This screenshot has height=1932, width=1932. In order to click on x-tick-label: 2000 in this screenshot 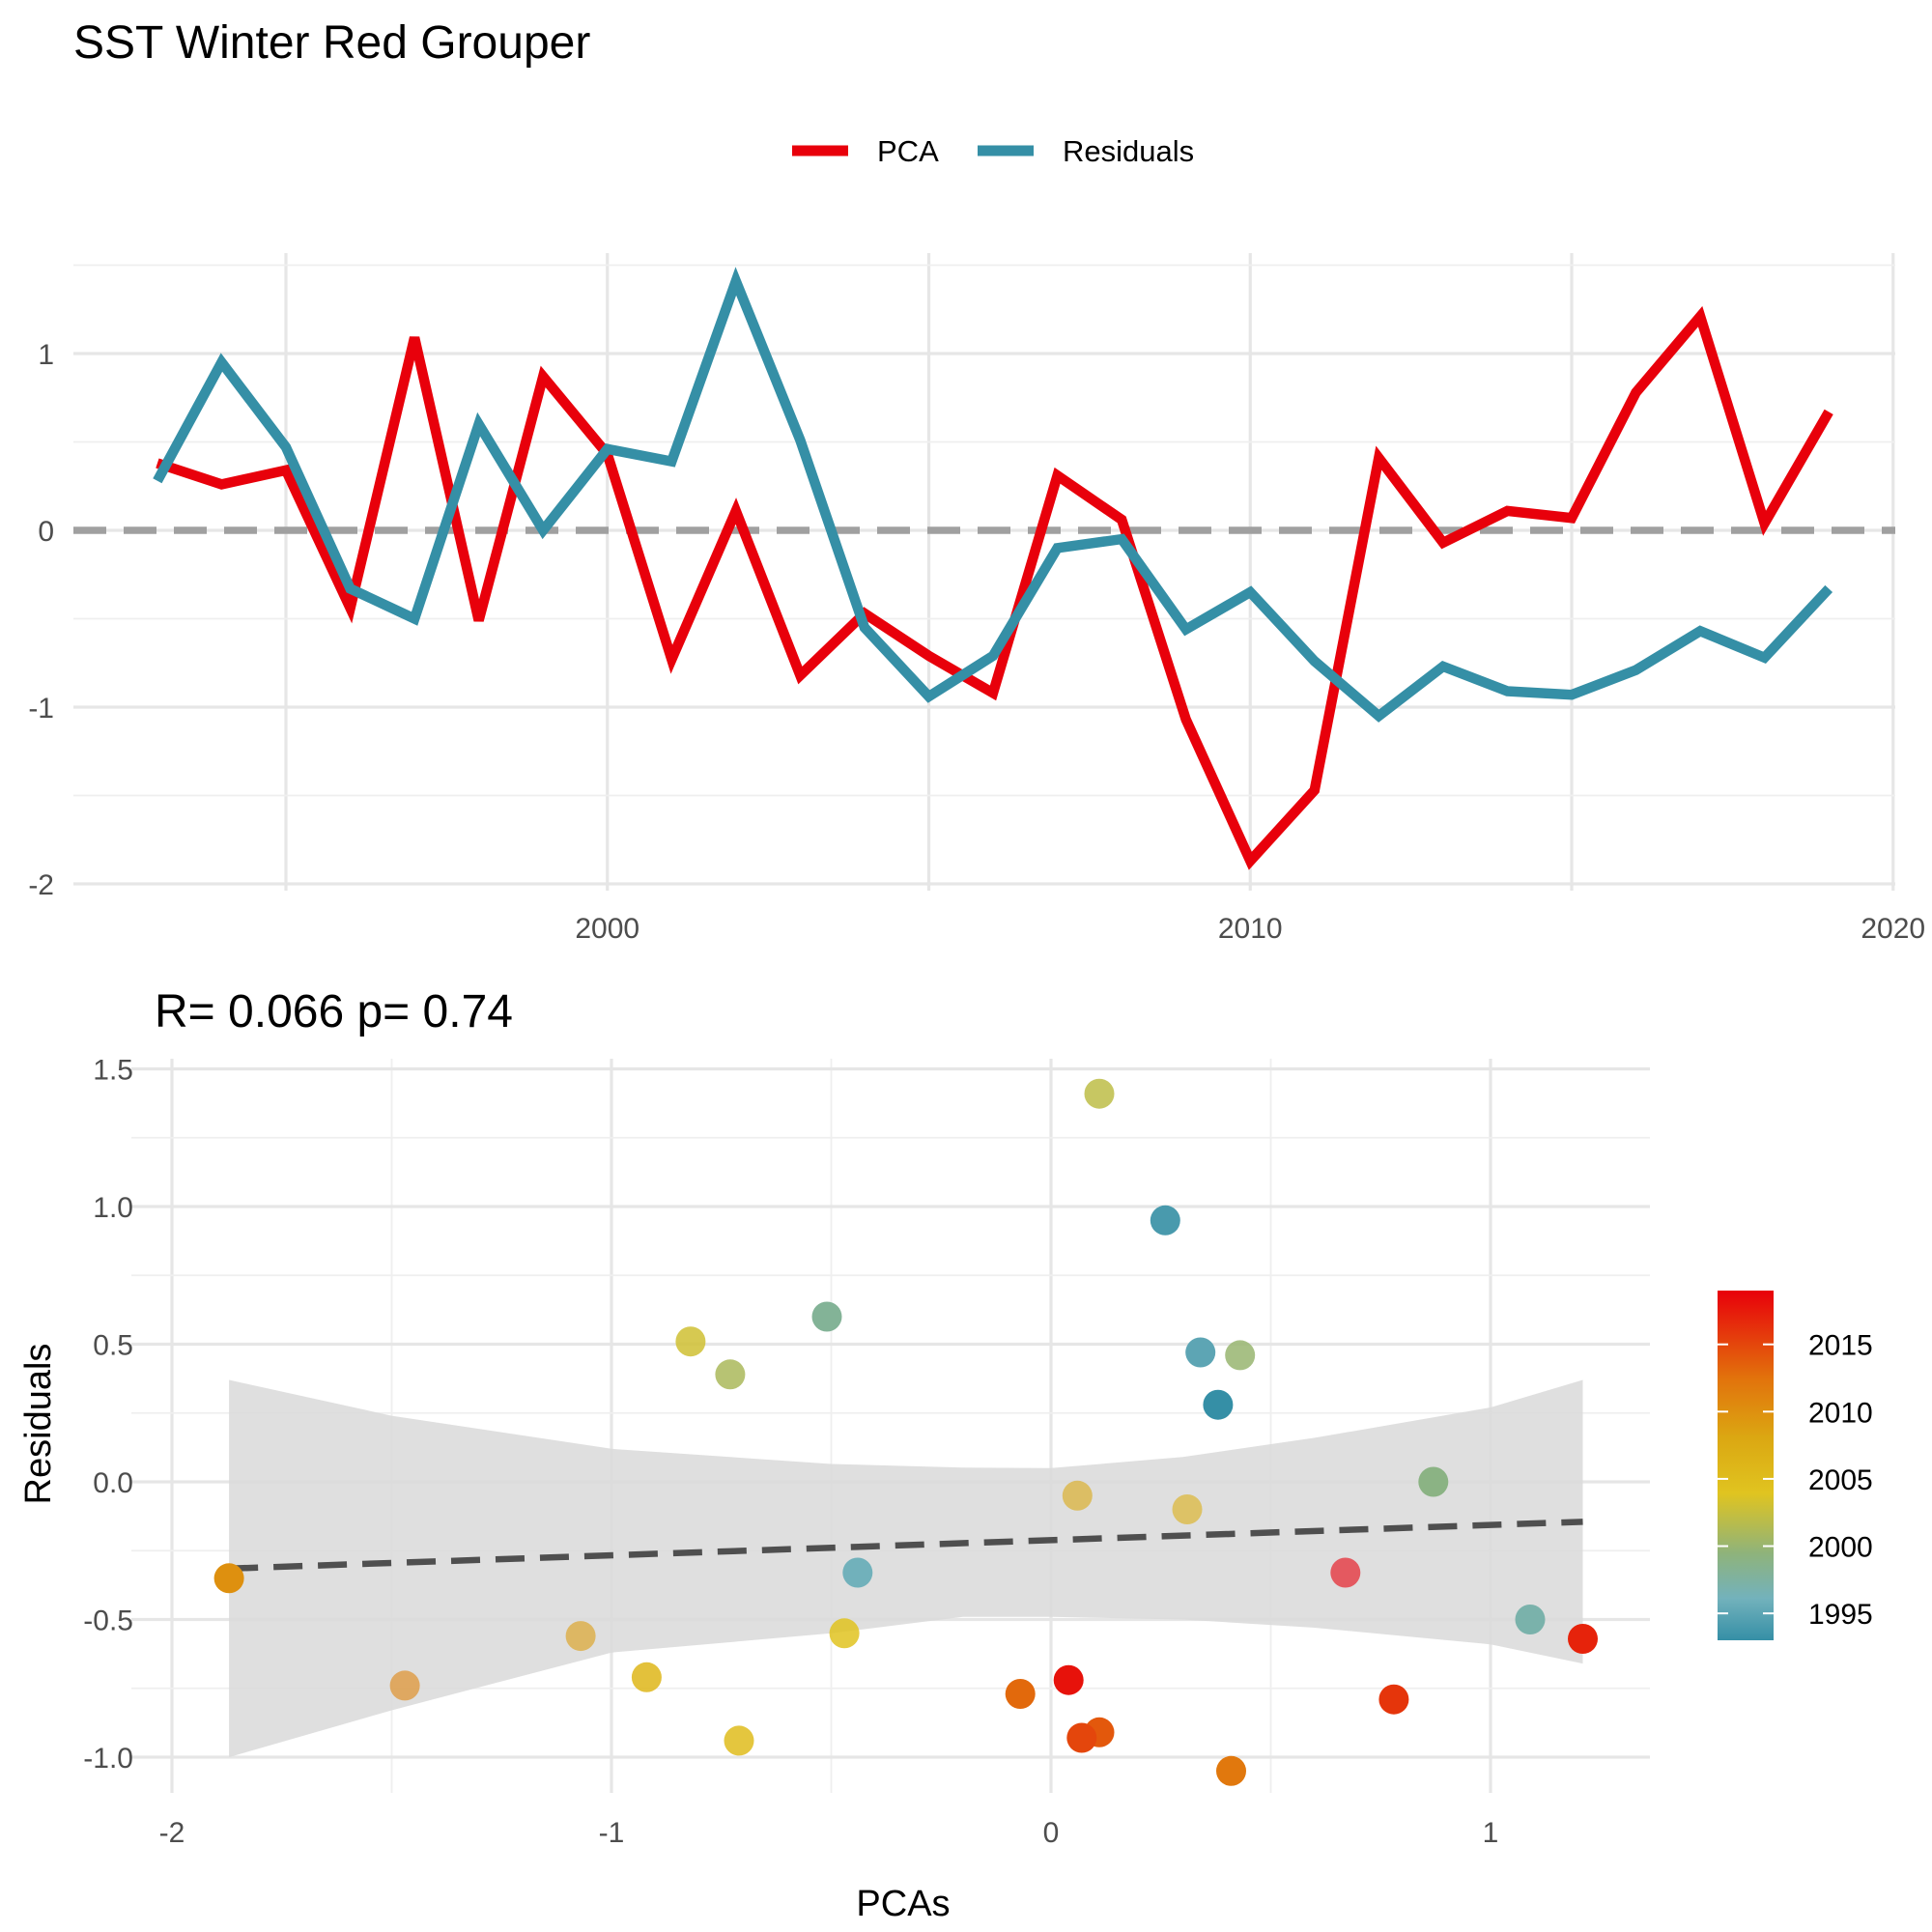, I will do `click(607, 929)`.